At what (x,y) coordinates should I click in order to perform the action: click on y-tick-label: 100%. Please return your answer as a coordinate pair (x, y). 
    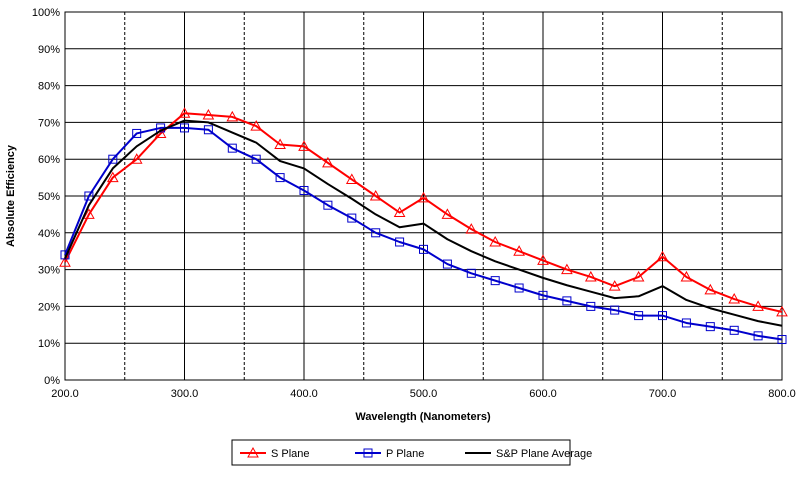
    Looking at the image, I should click on (46, 13).